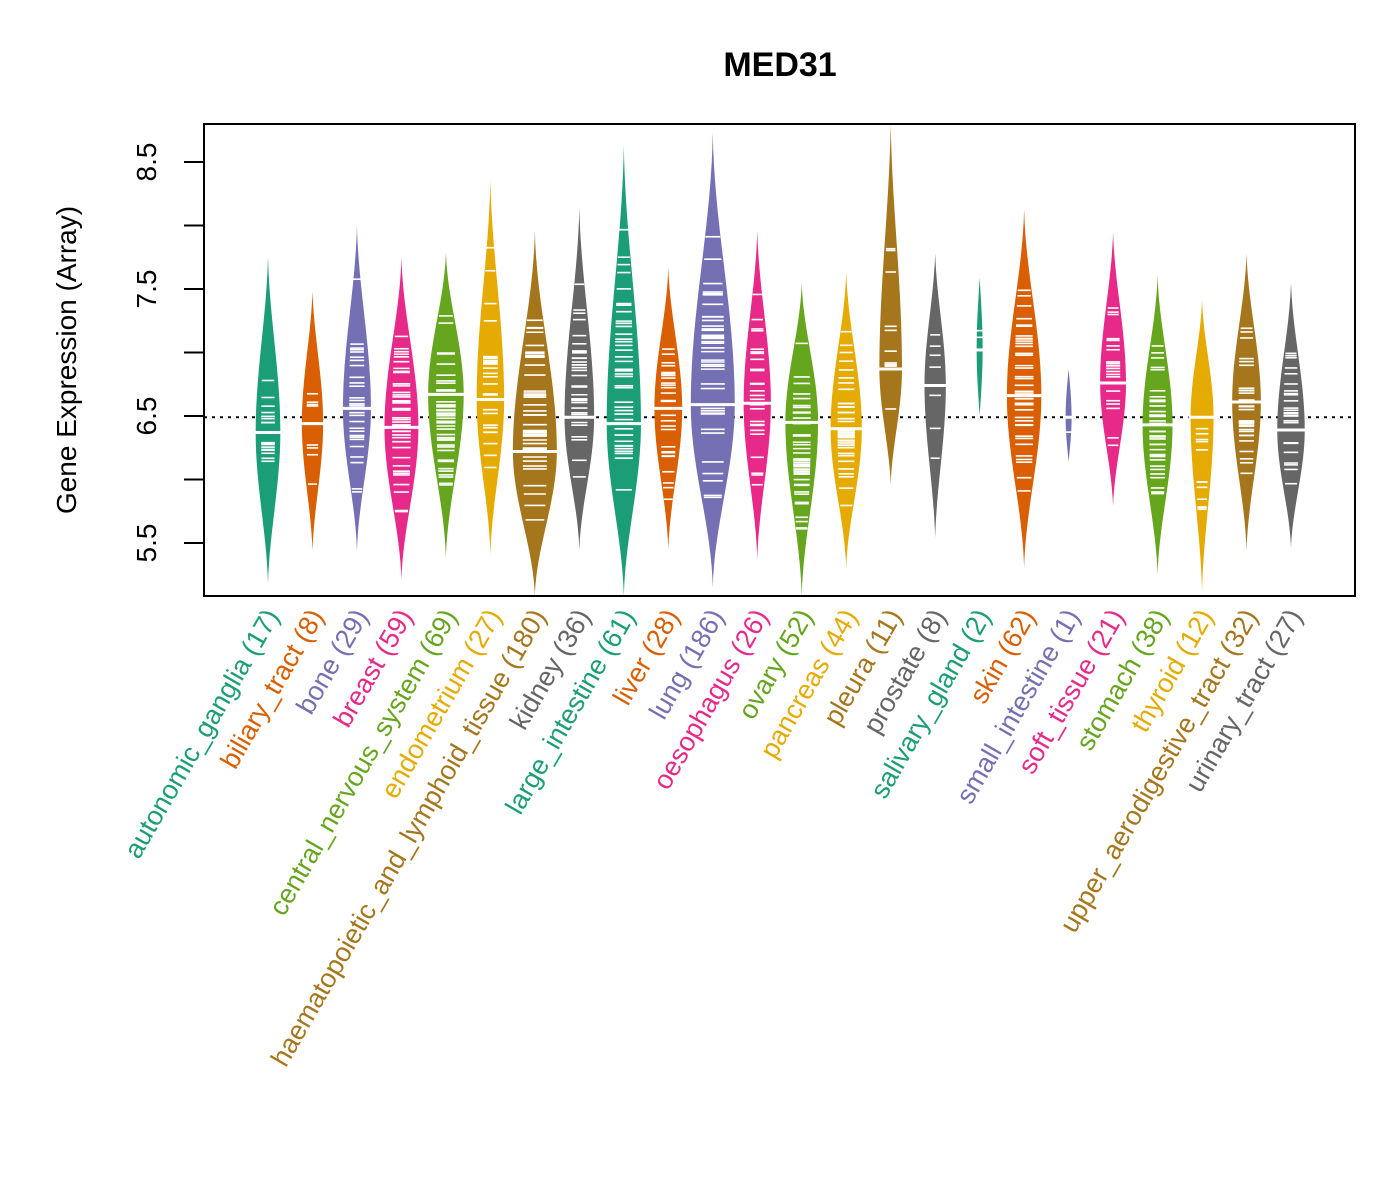  I want to click on violin-small-intestine, so click(1068, 415).